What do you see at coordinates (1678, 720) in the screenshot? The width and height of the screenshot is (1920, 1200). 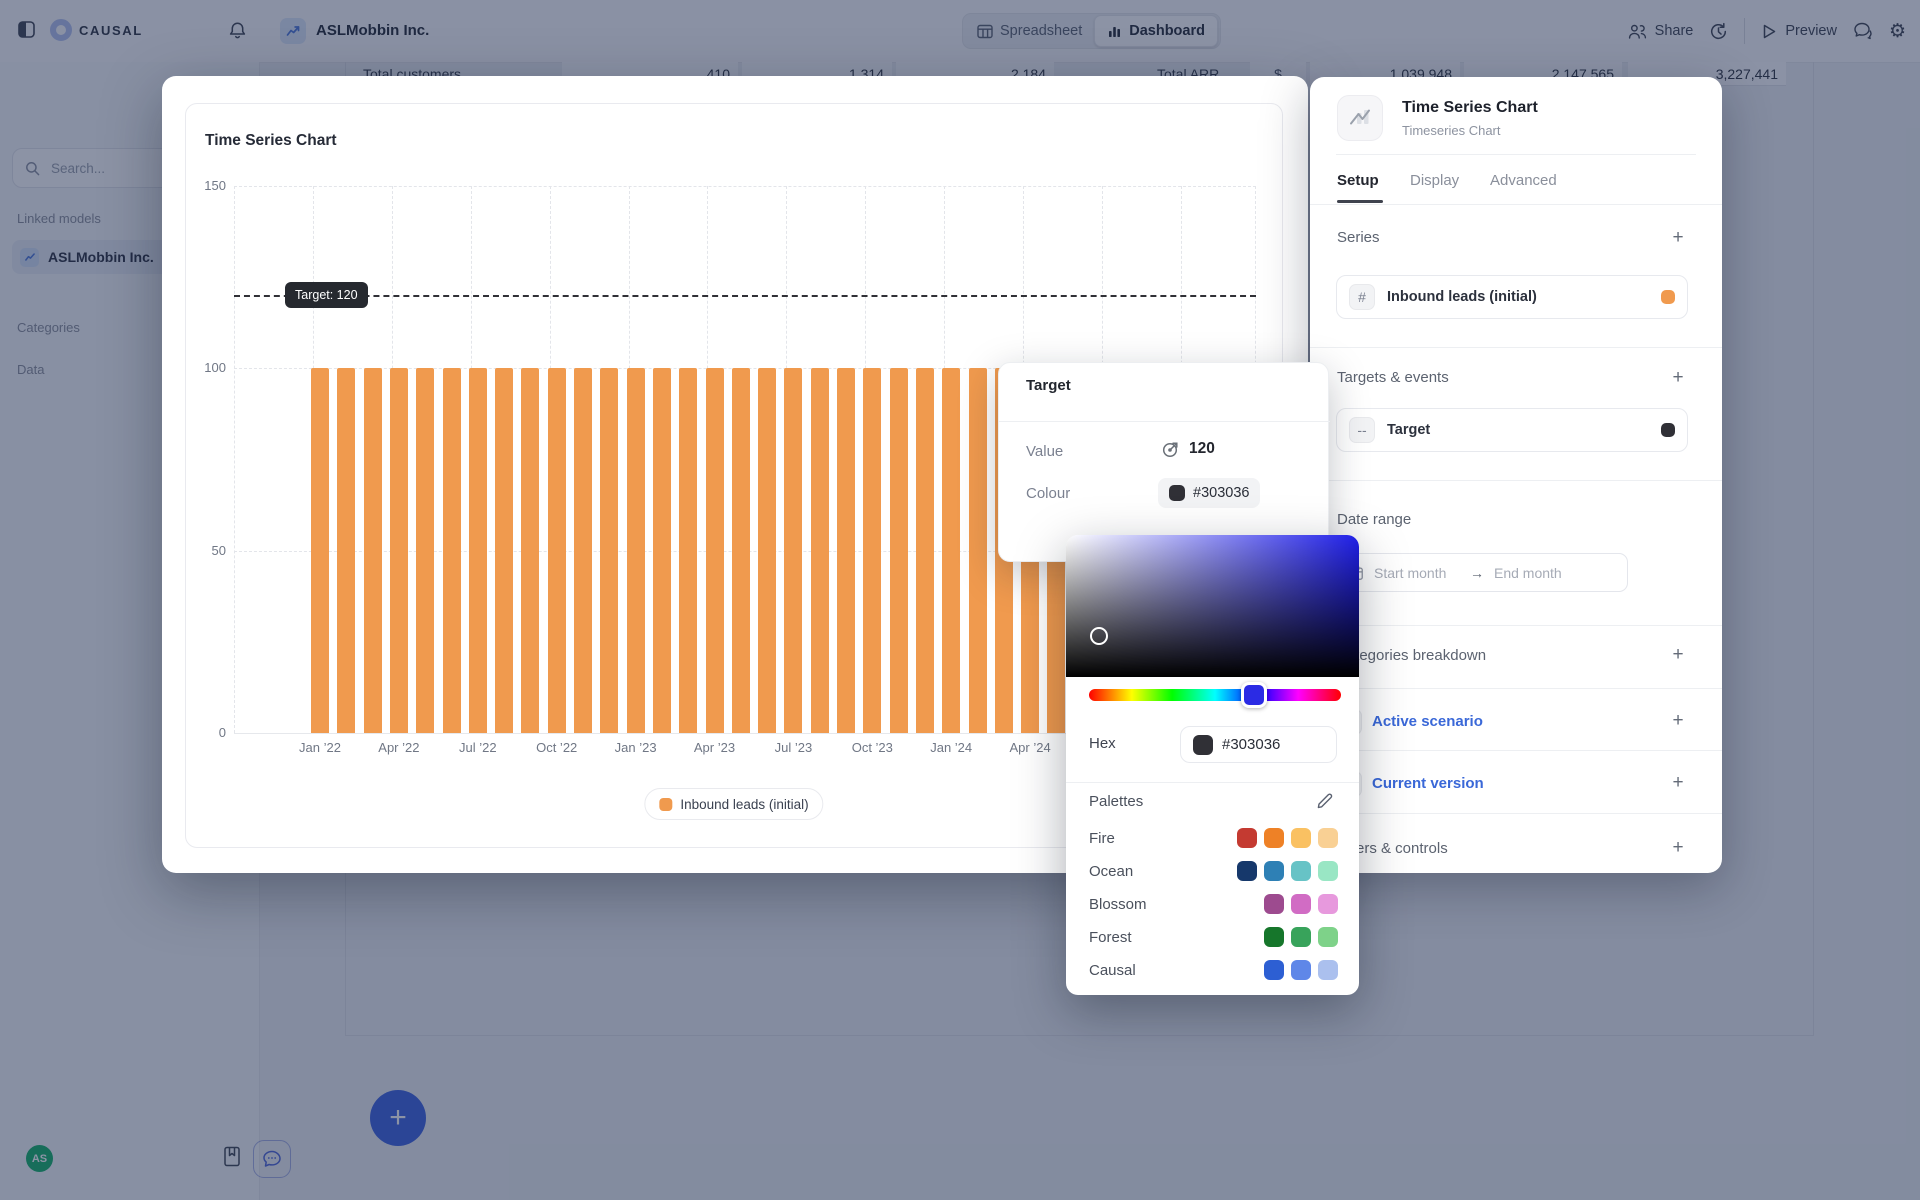 I see `add-scenario-button: +` at bounding box center [1678, 720].